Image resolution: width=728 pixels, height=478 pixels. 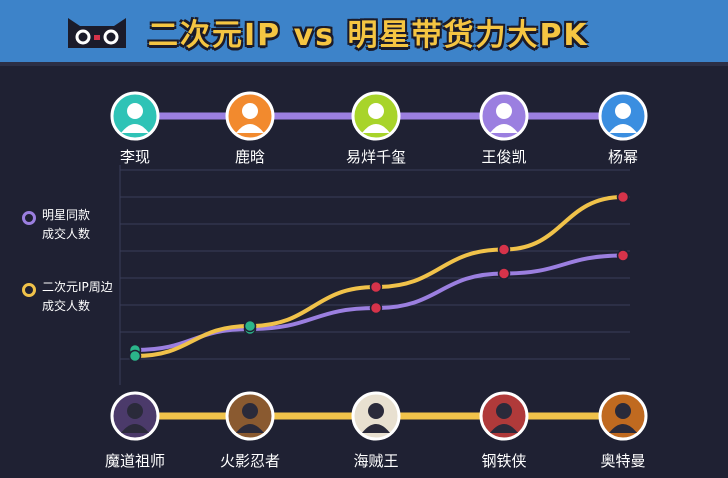 I want to click on legend-celebrity-line2: 成交人数, so click(x=66, y=234).